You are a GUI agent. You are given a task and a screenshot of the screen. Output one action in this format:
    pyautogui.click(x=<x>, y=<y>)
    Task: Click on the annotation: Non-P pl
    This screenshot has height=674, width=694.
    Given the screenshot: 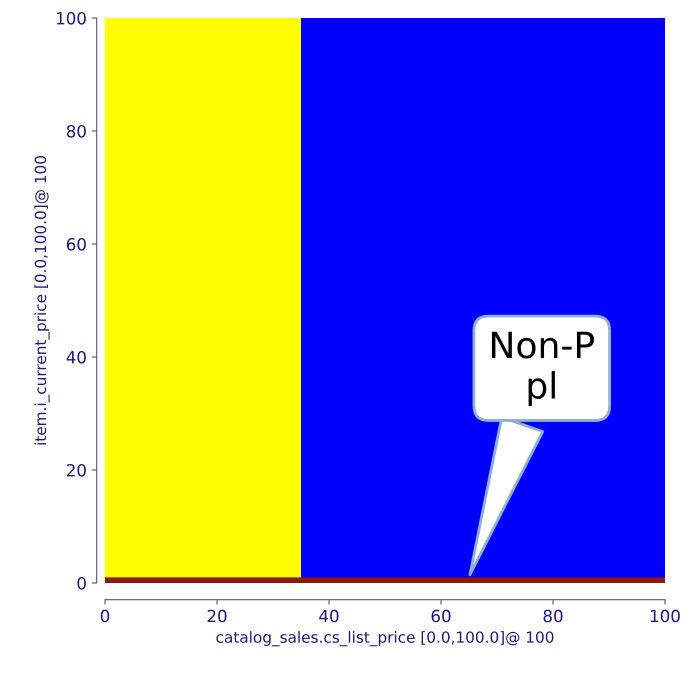 What is the action you would take?
    pyautogui.click(x=543, y=369)
    